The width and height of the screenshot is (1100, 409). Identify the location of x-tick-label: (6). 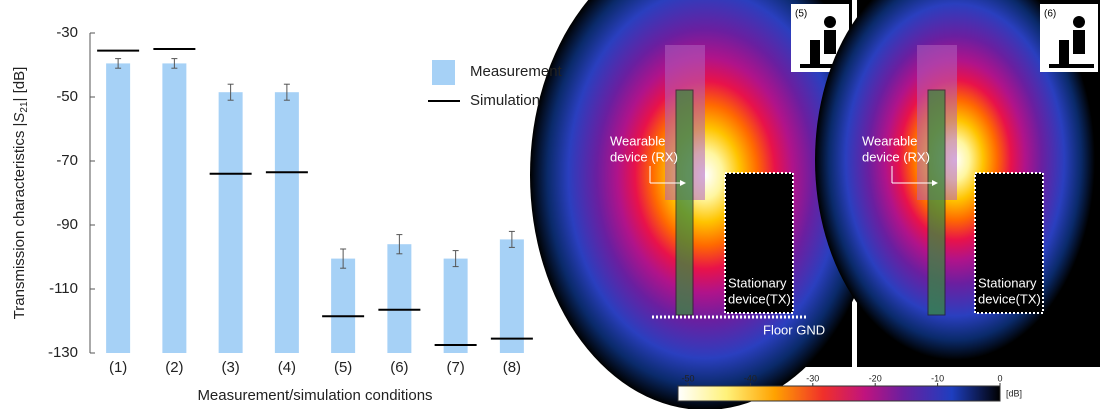
(399, 367).